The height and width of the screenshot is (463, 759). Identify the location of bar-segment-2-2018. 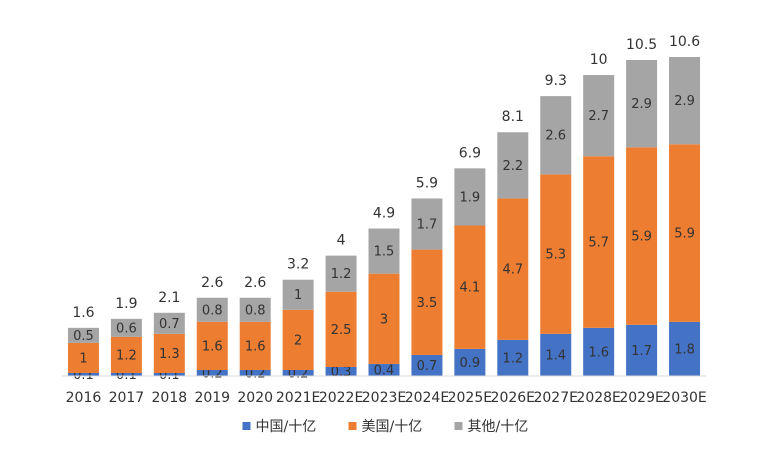
(169, 353).